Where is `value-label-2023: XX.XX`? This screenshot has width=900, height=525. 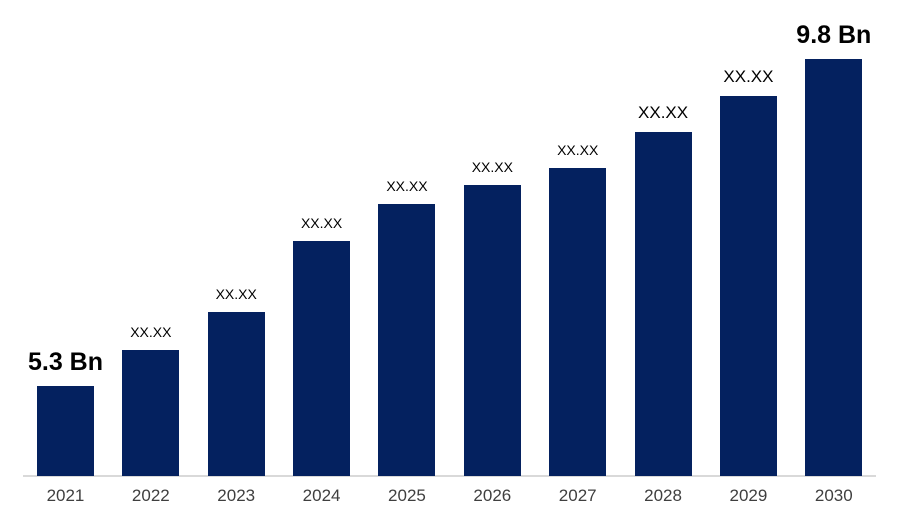 value-label-2023: XX.XX is located at coordinates (236, 294).